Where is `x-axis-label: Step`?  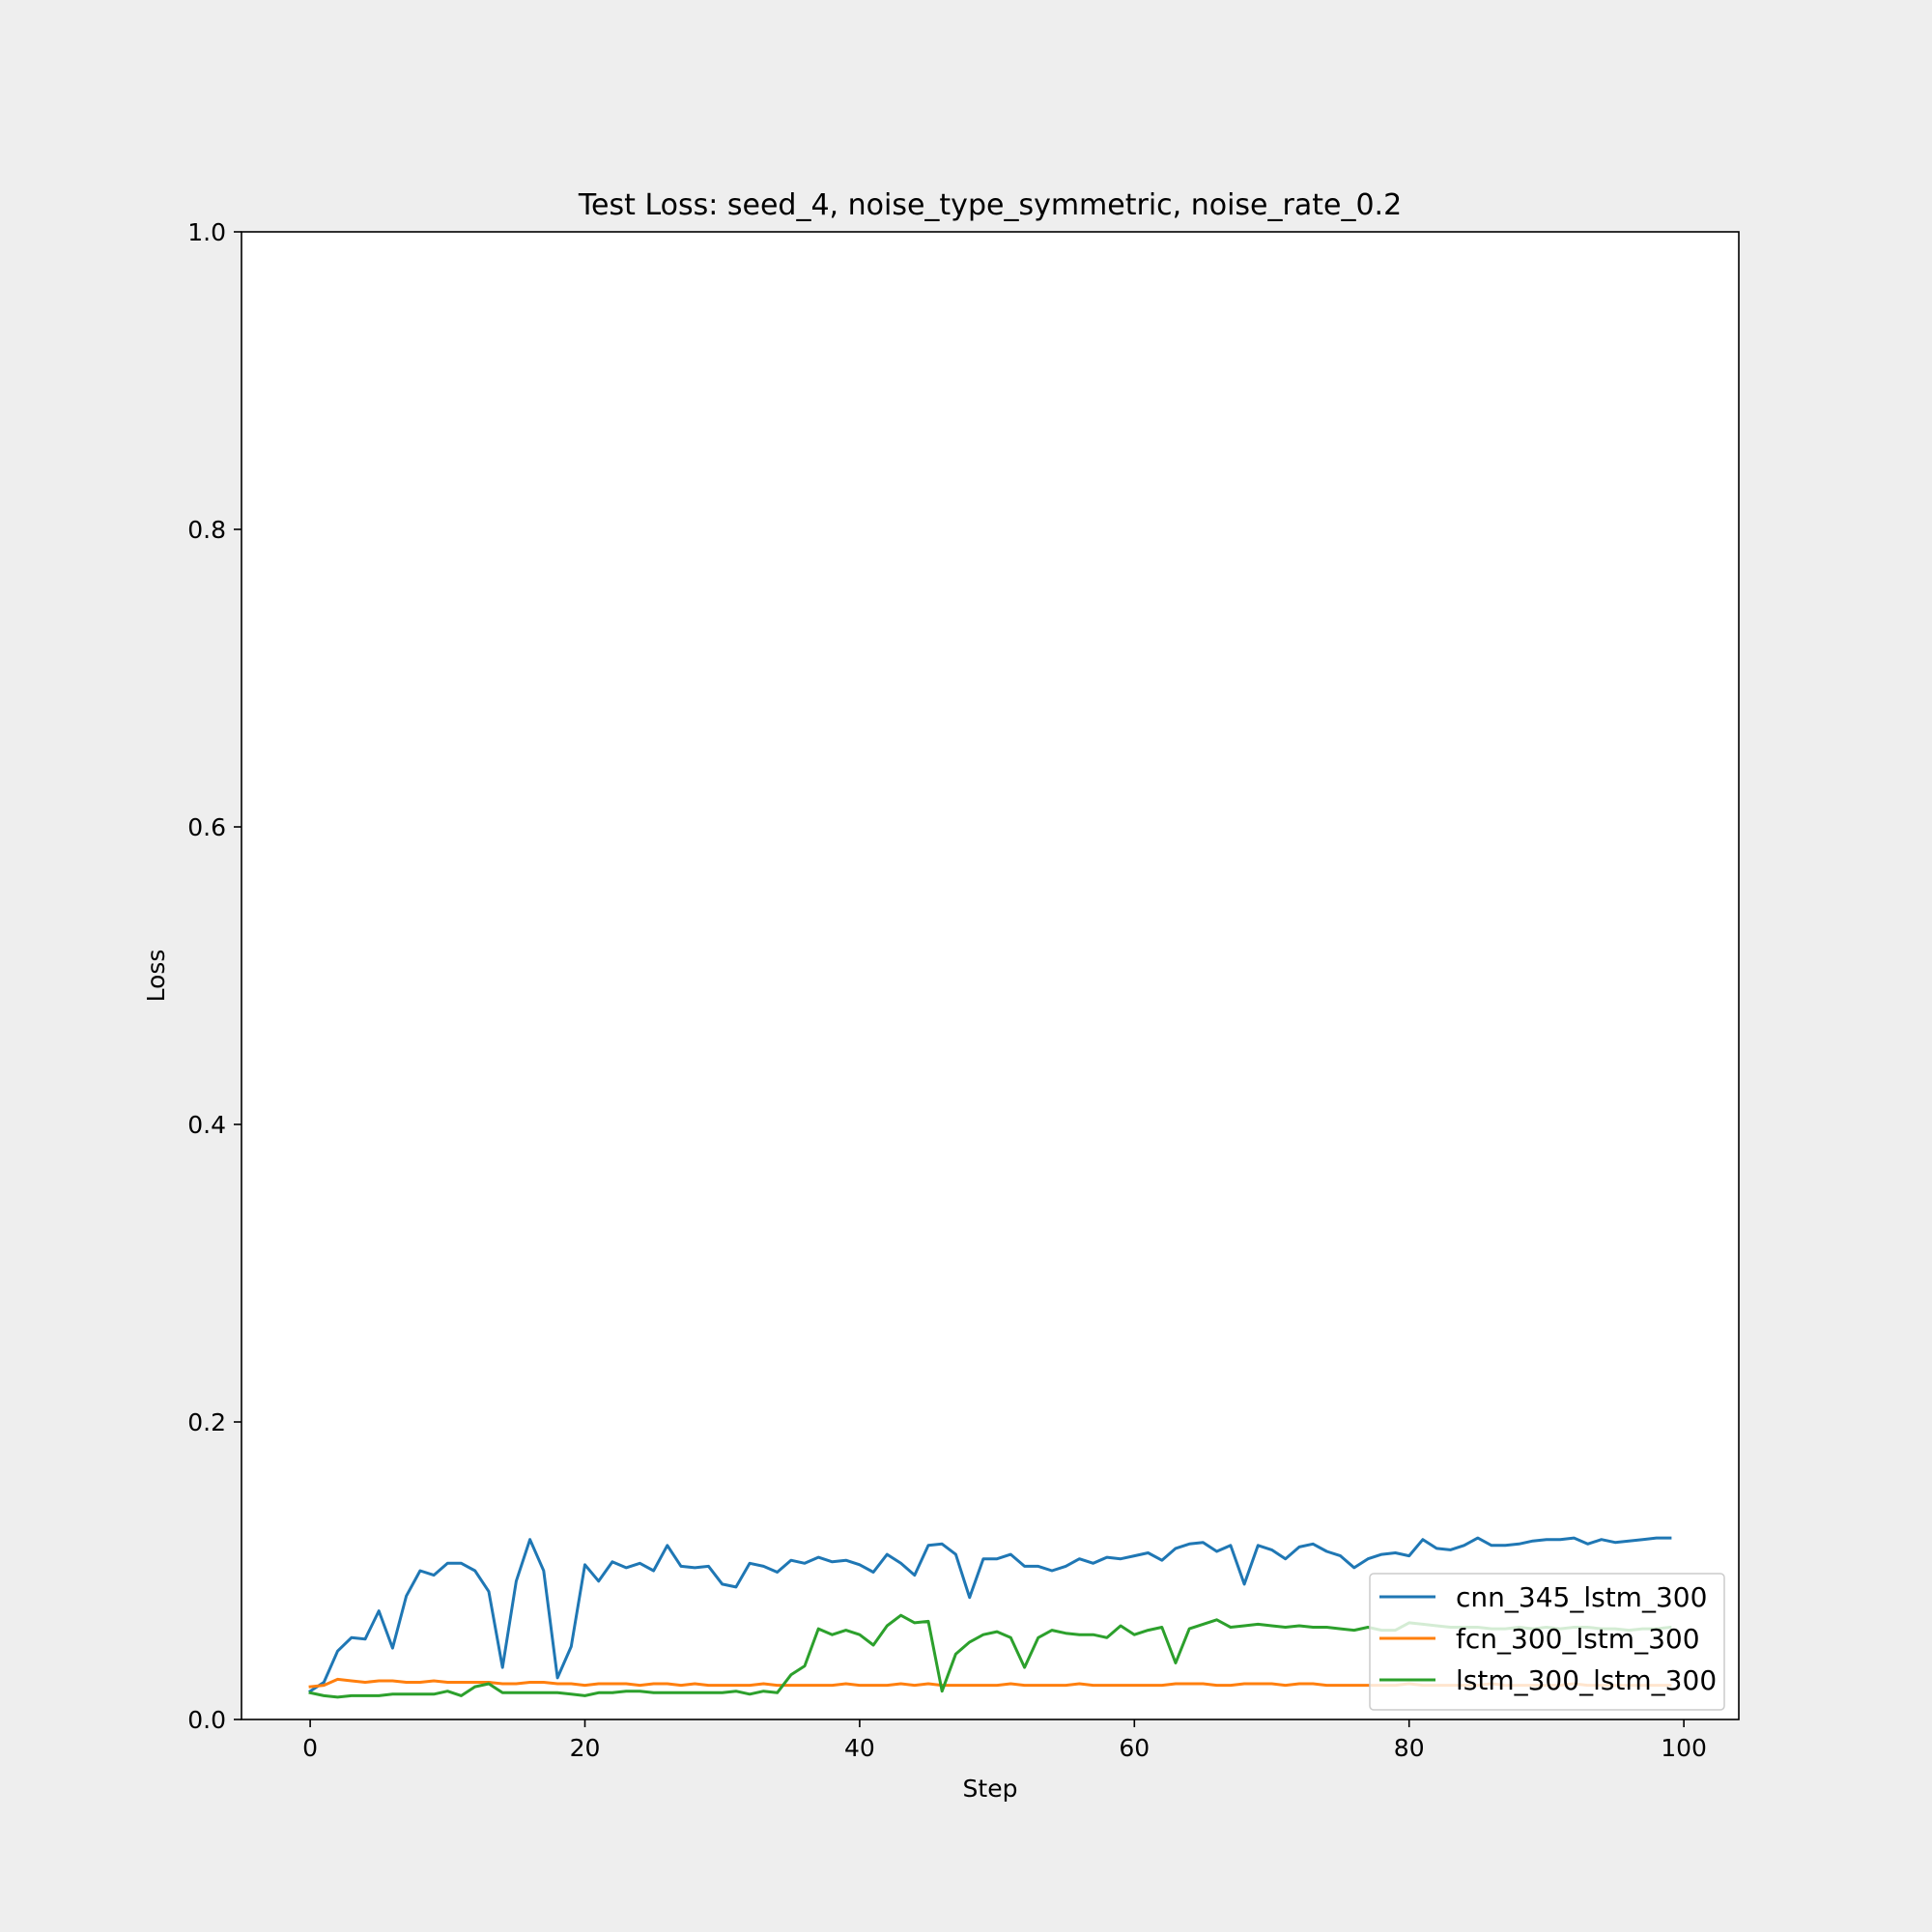
x-axis-label: Step is located at coordinates (990, 1789).